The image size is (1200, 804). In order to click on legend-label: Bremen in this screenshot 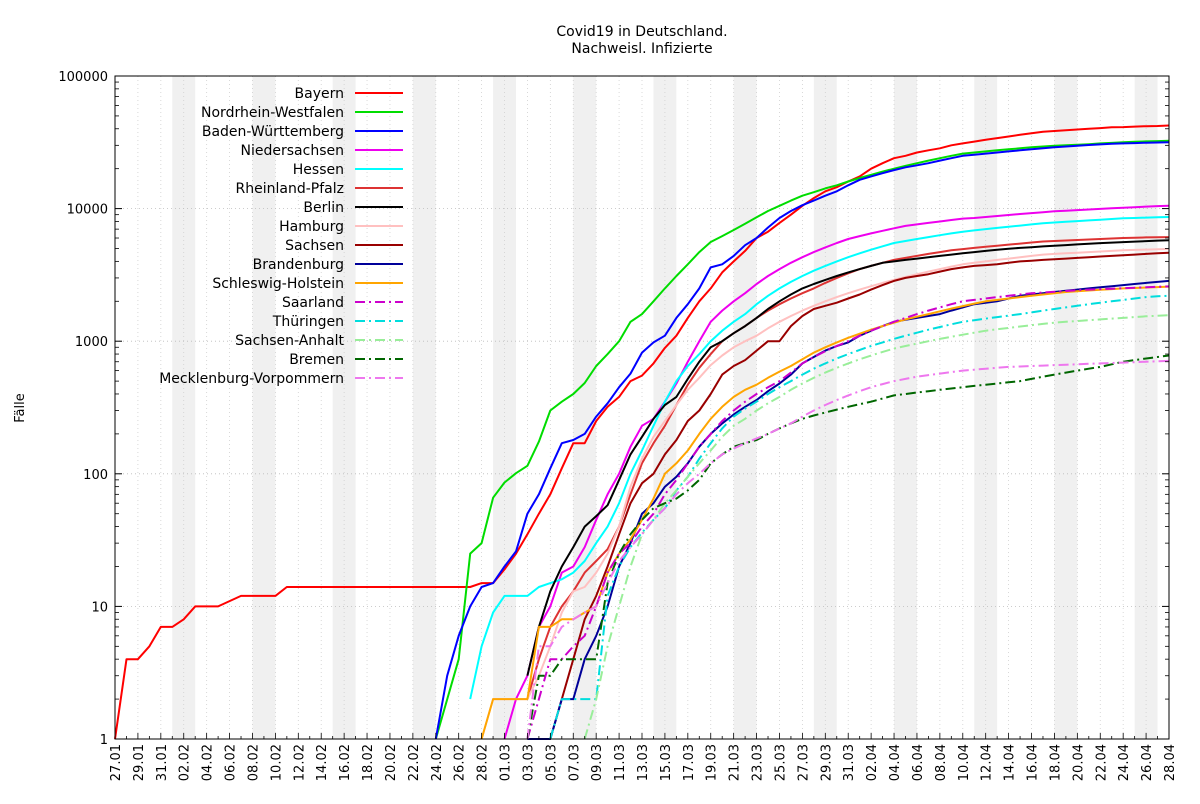, I will do `click(316, 360)`.